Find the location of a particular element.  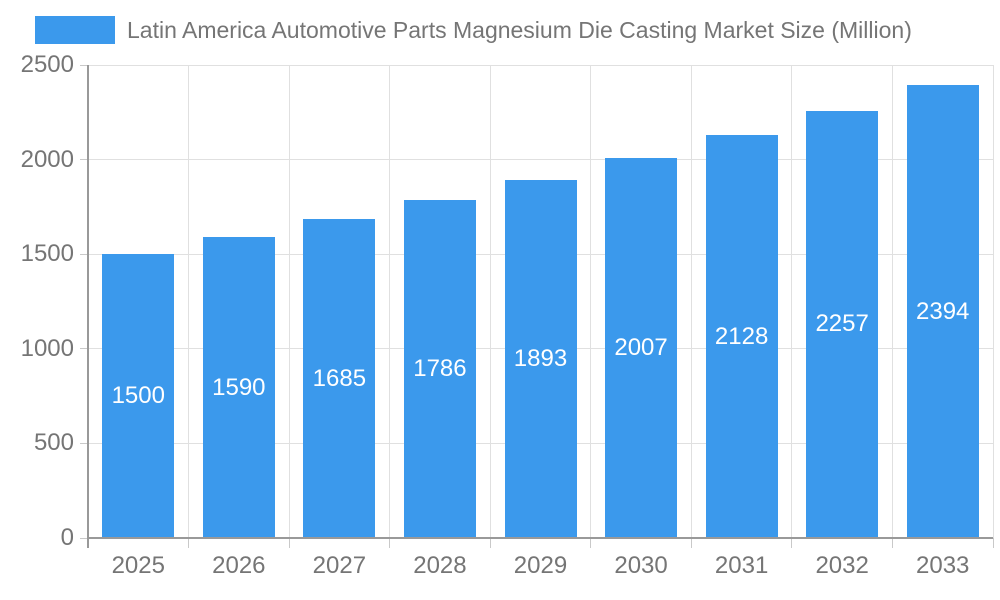

y-tick-label: 2500 is located at coordinates (47, 64).